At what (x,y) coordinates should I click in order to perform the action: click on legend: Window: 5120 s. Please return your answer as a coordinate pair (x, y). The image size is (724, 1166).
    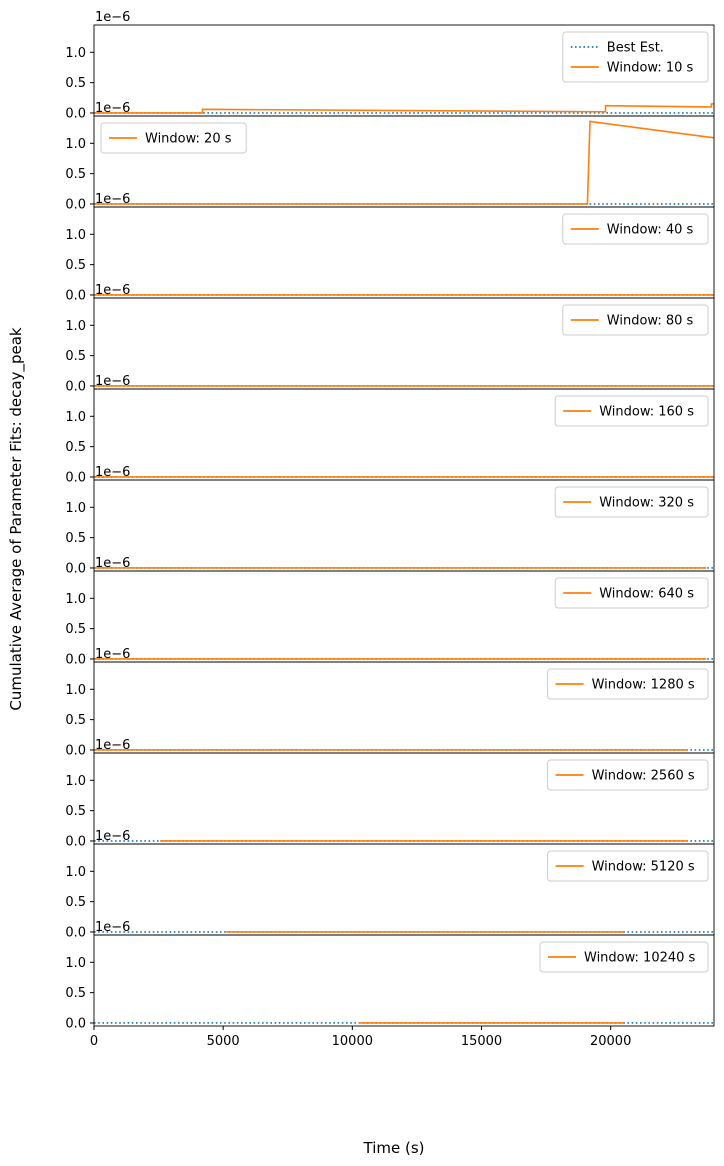
    Looking at the image, I should click on (628, 866).